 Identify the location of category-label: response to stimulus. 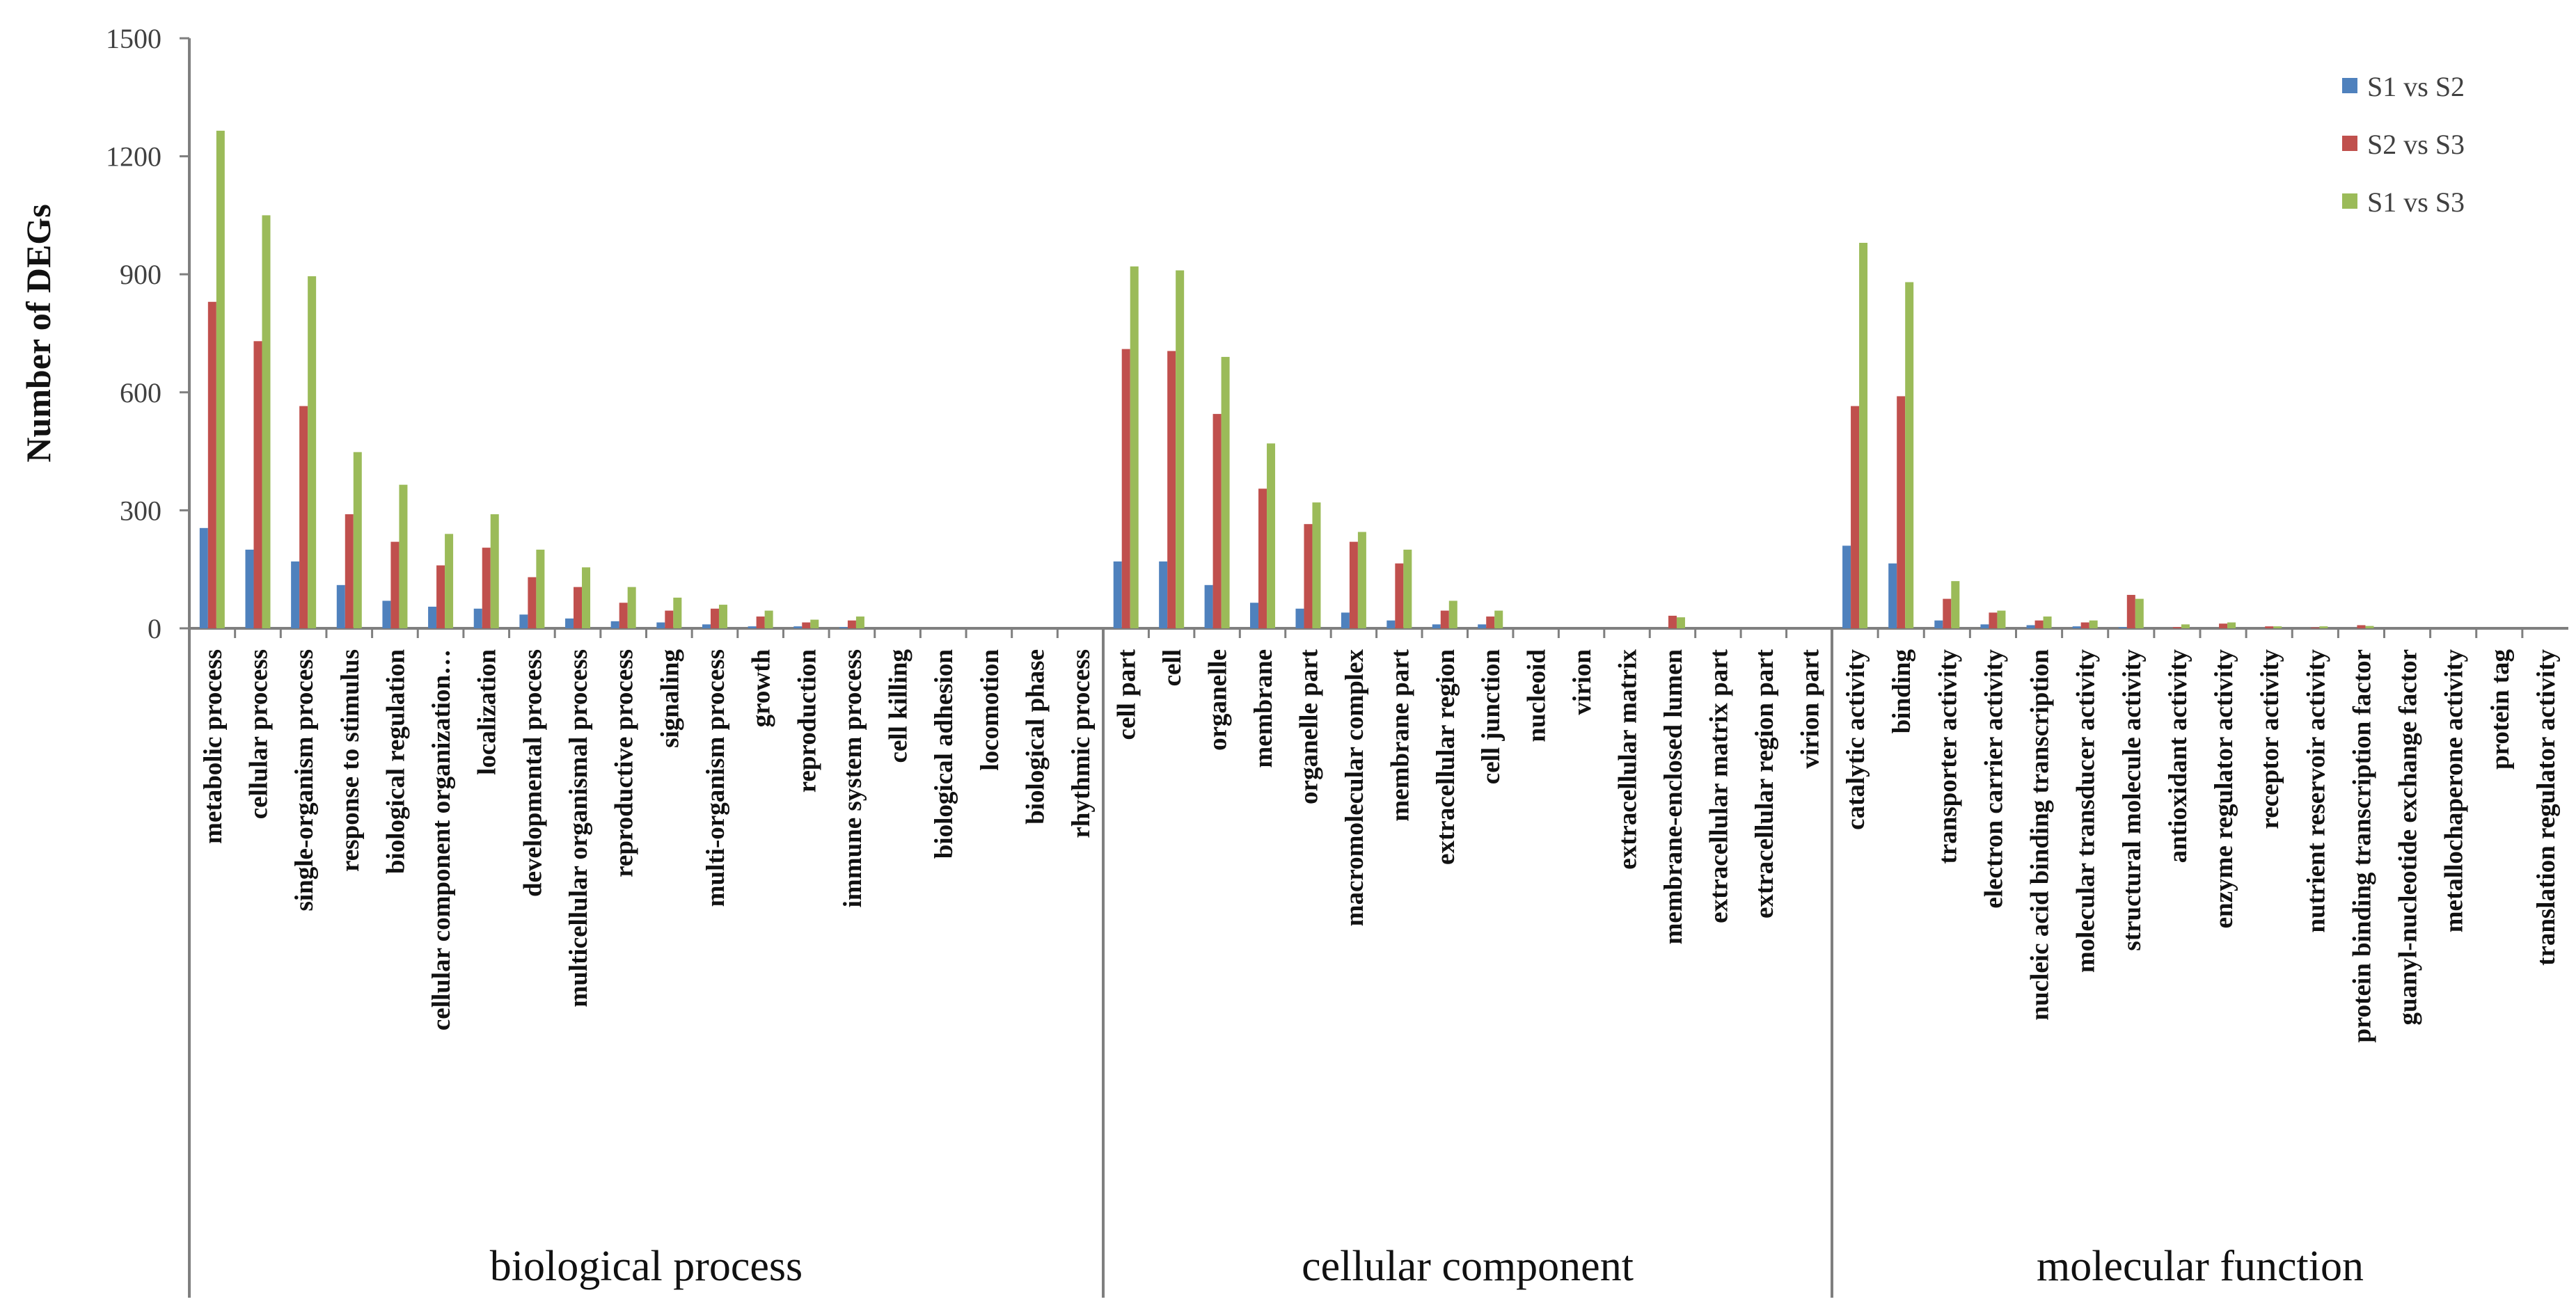
(350, 760).